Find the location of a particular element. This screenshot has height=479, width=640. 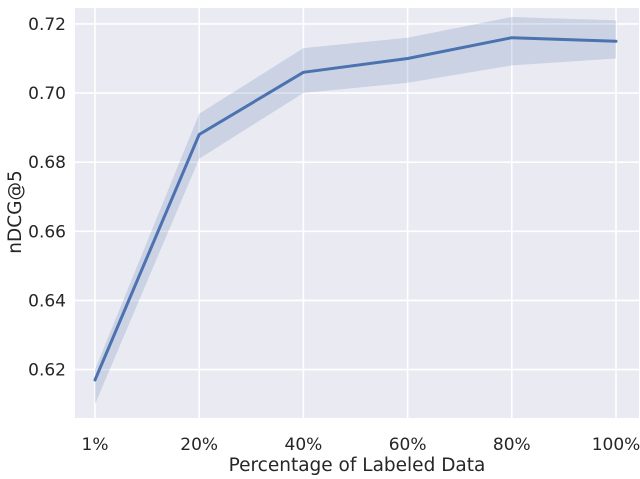

y-tick-label: 0.68 is located at coordinates (47, 163).